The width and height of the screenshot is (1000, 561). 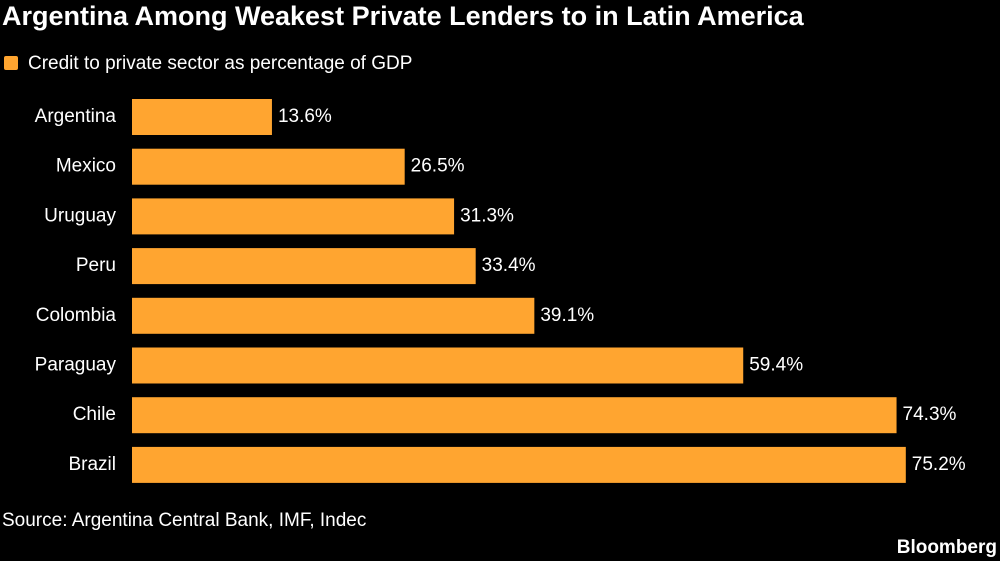 I want to click on y-tick-label: Brazil, so click(x=92, y=464).